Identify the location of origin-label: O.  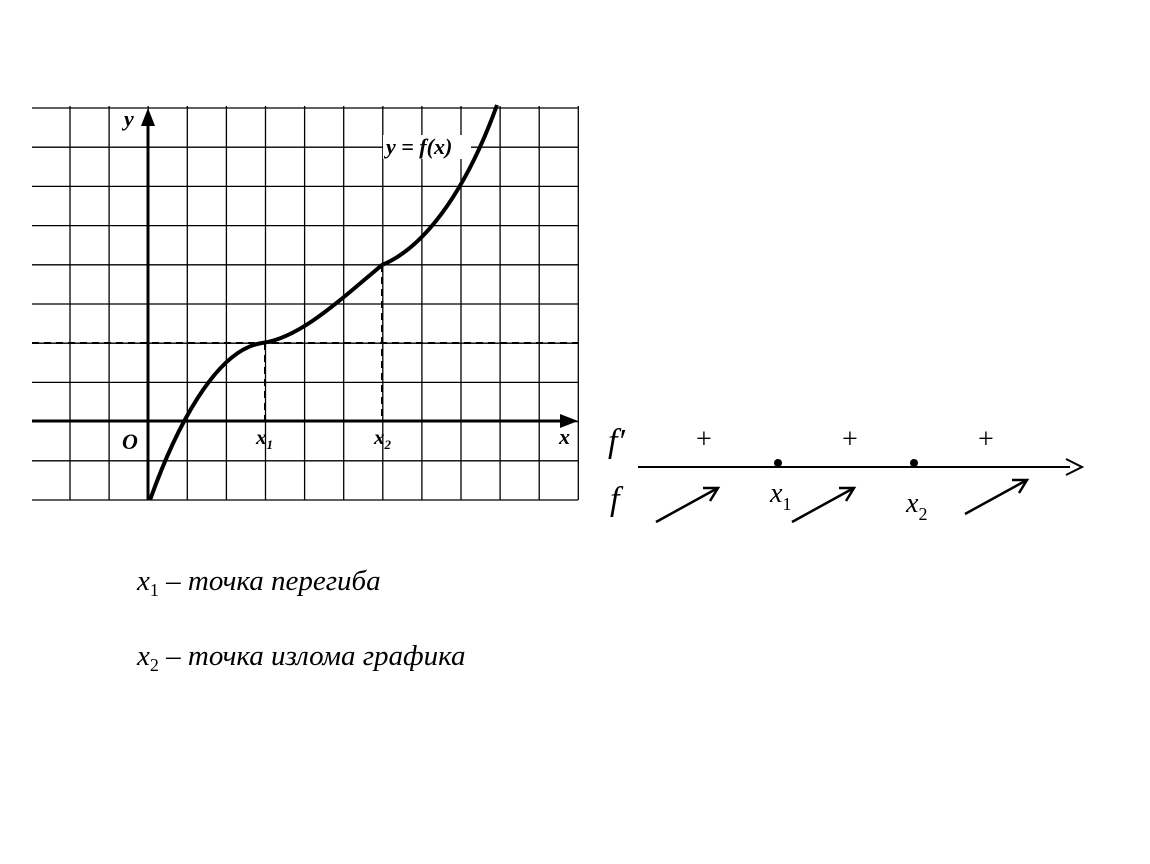
(130, 441).